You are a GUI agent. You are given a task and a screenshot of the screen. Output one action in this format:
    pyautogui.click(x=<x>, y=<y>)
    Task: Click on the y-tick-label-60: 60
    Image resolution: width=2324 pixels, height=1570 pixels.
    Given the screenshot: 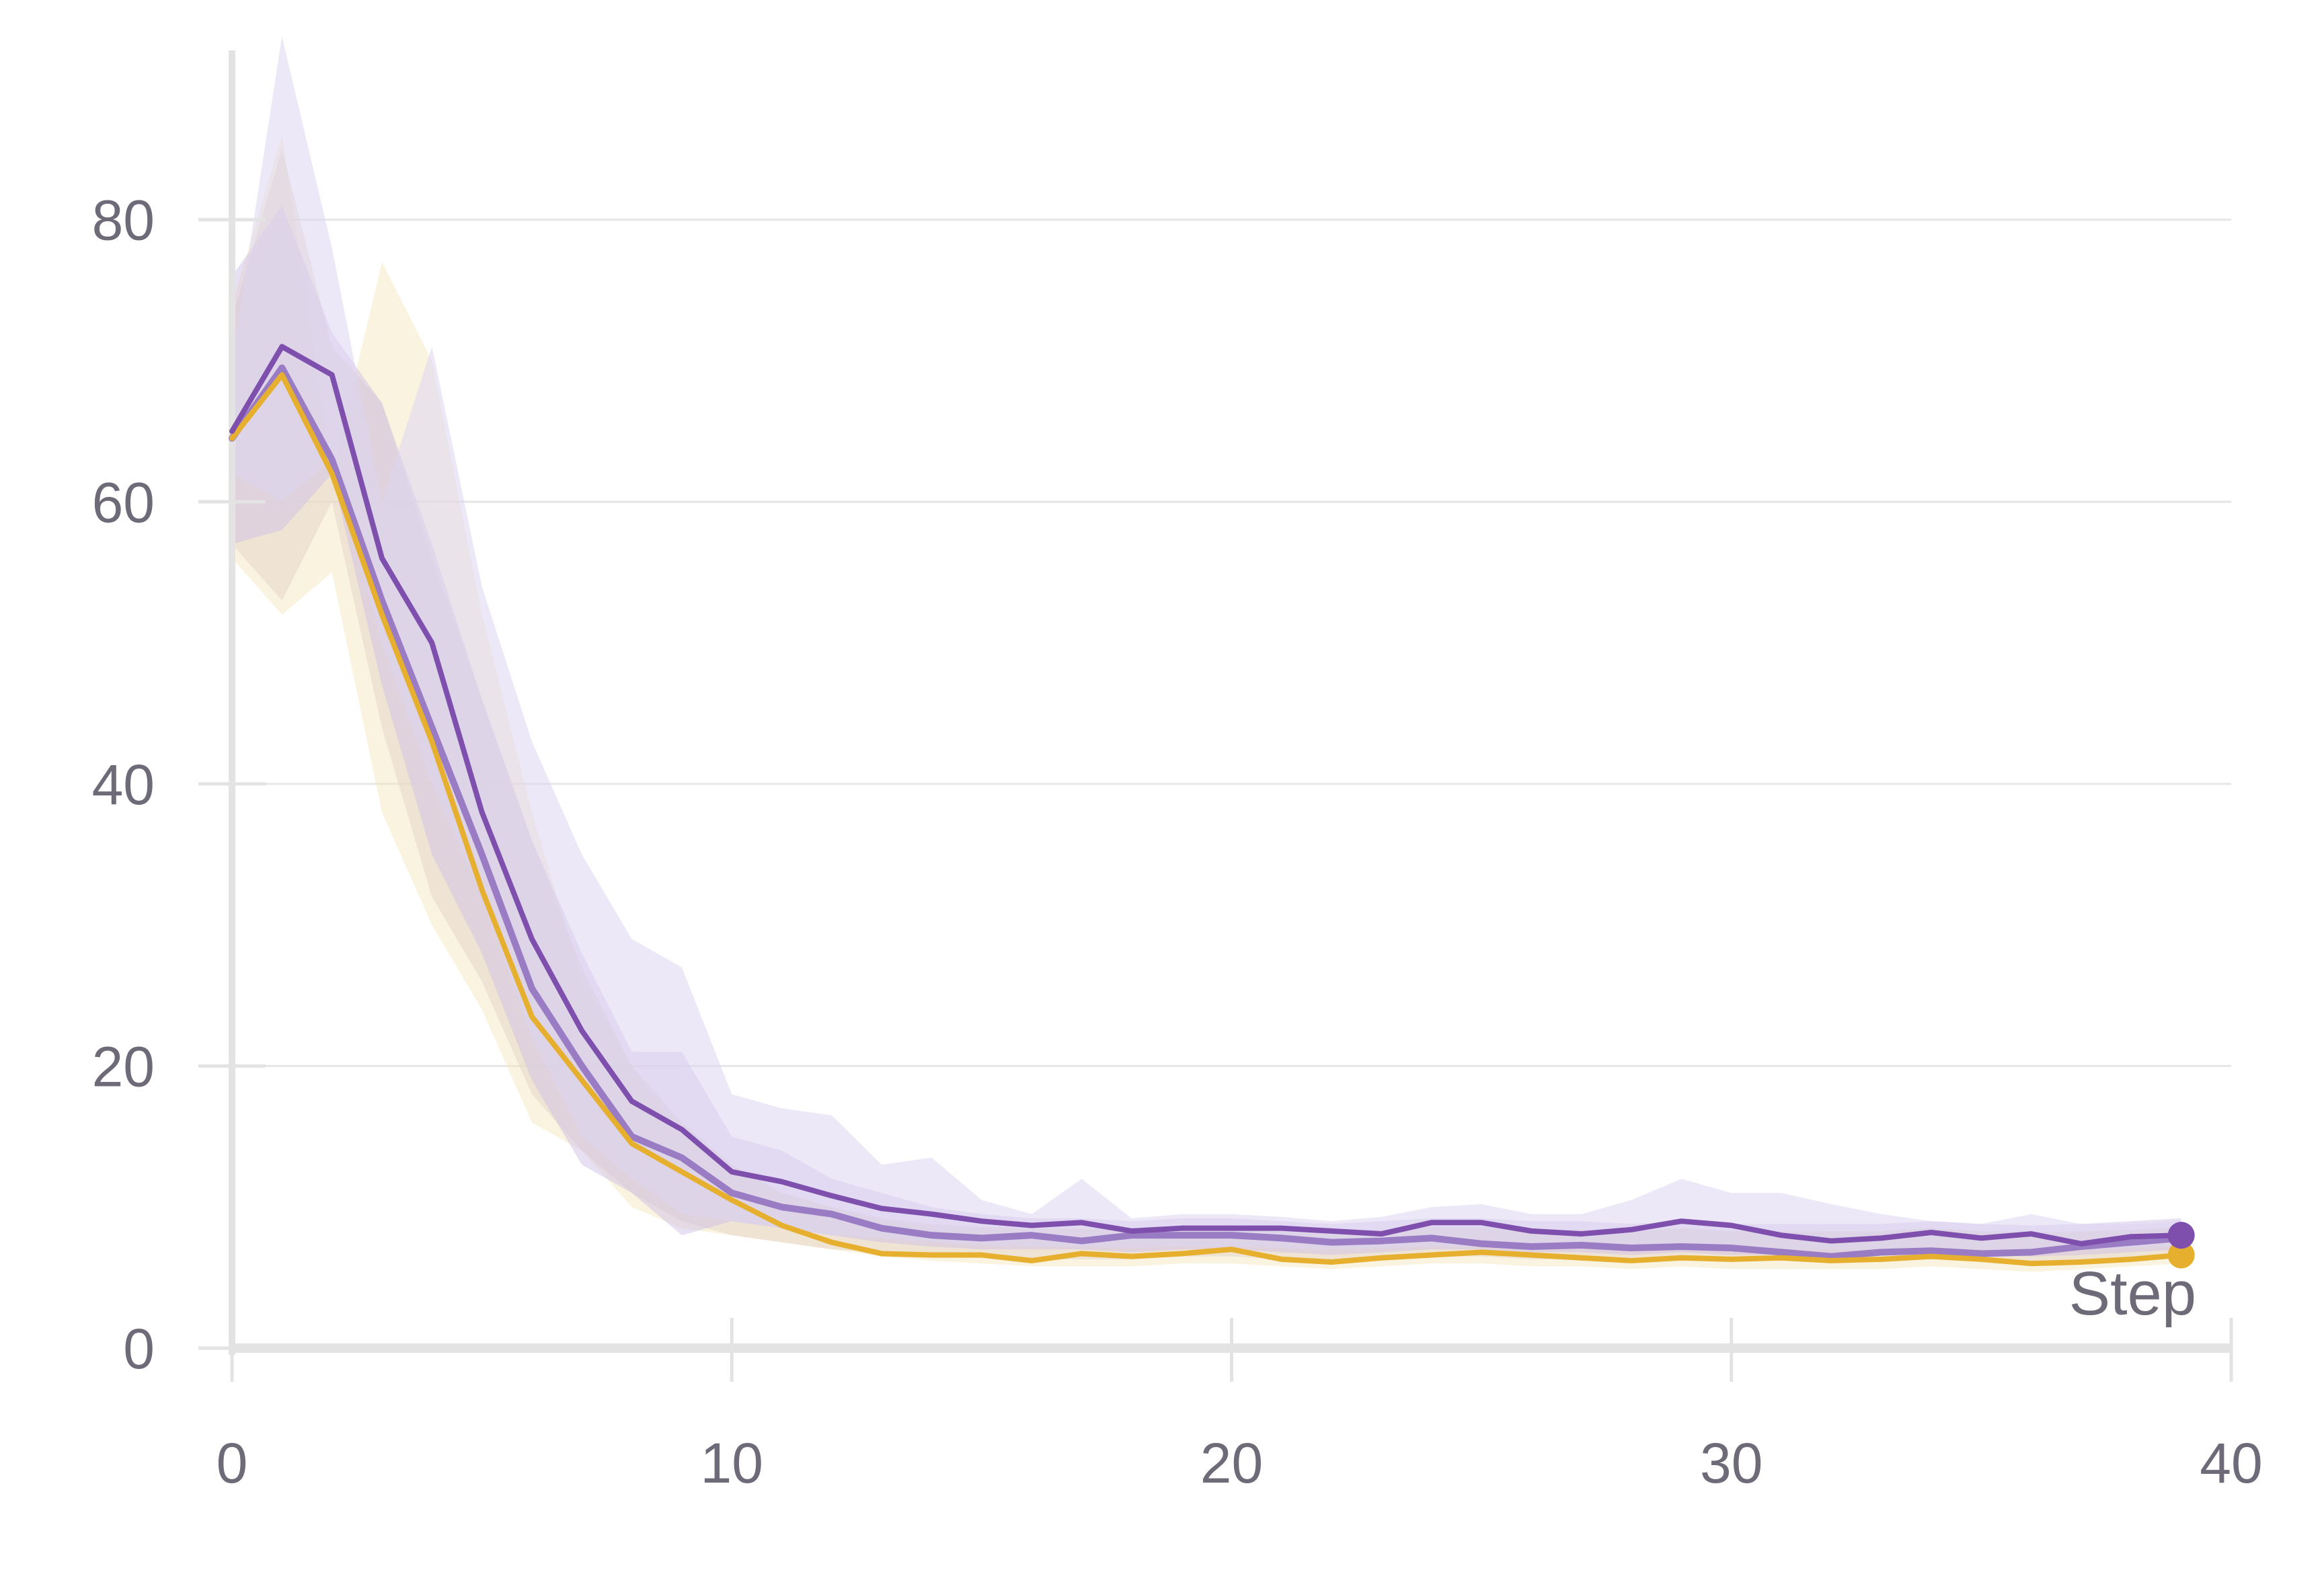 What is the action you would take?
    pyautogui.click(x=123, y=502)
    